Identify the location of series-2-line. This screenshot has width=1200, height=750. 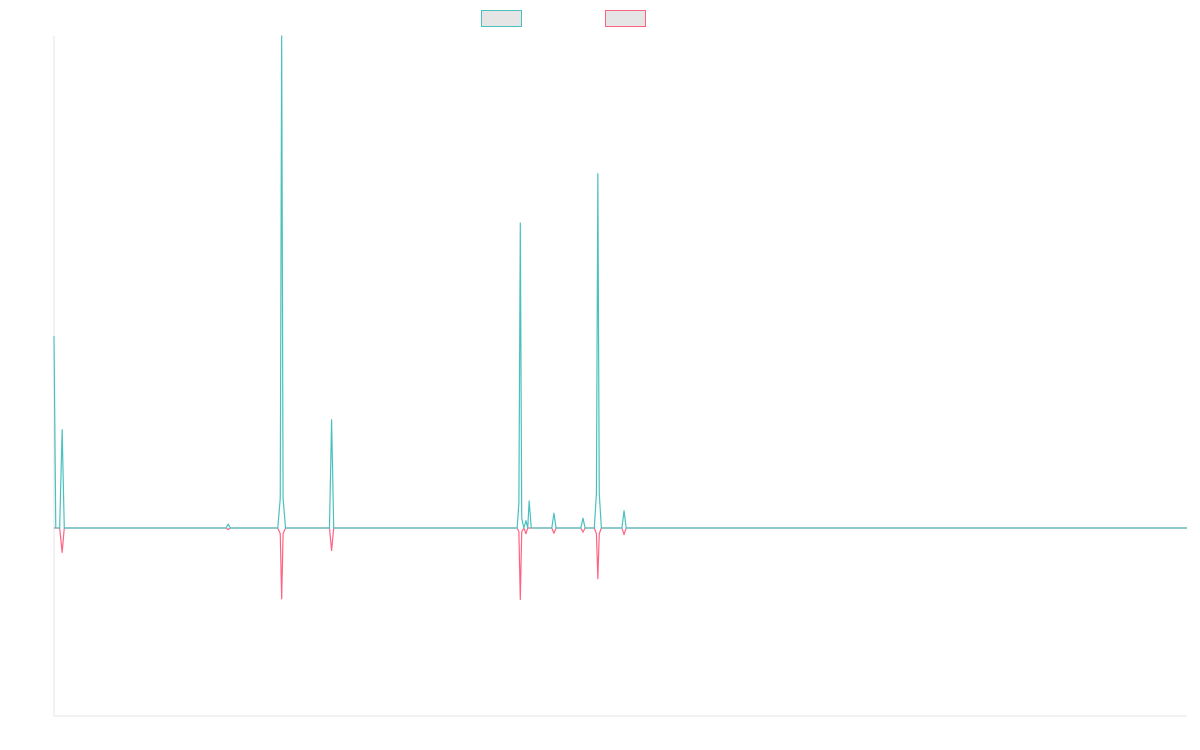
(620, 564).